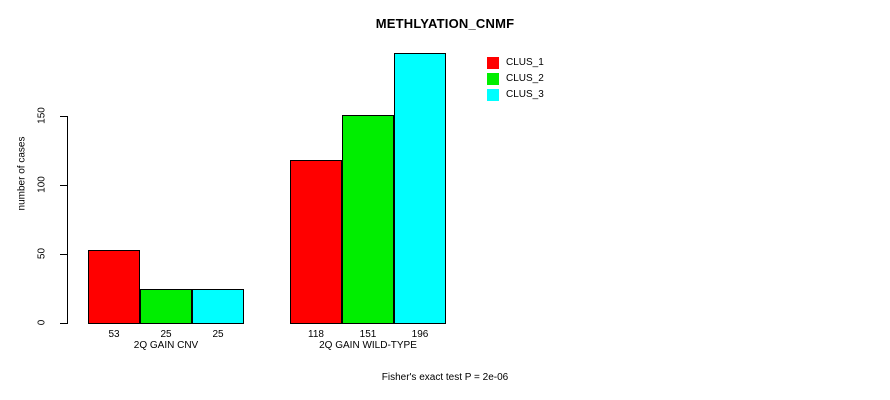  What do you see at coordinates (420, 334) in the screenshot?
I see `bar-value-label: 196` at bounding box center [420, 334].